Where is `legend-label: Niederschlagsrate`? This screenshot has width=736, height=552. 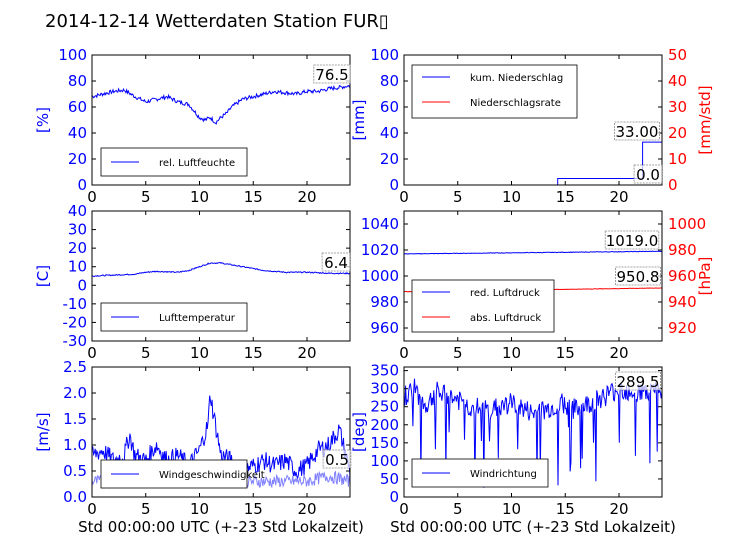 legend-label: Niederschlagsrate is located at coordinates (515, 103).